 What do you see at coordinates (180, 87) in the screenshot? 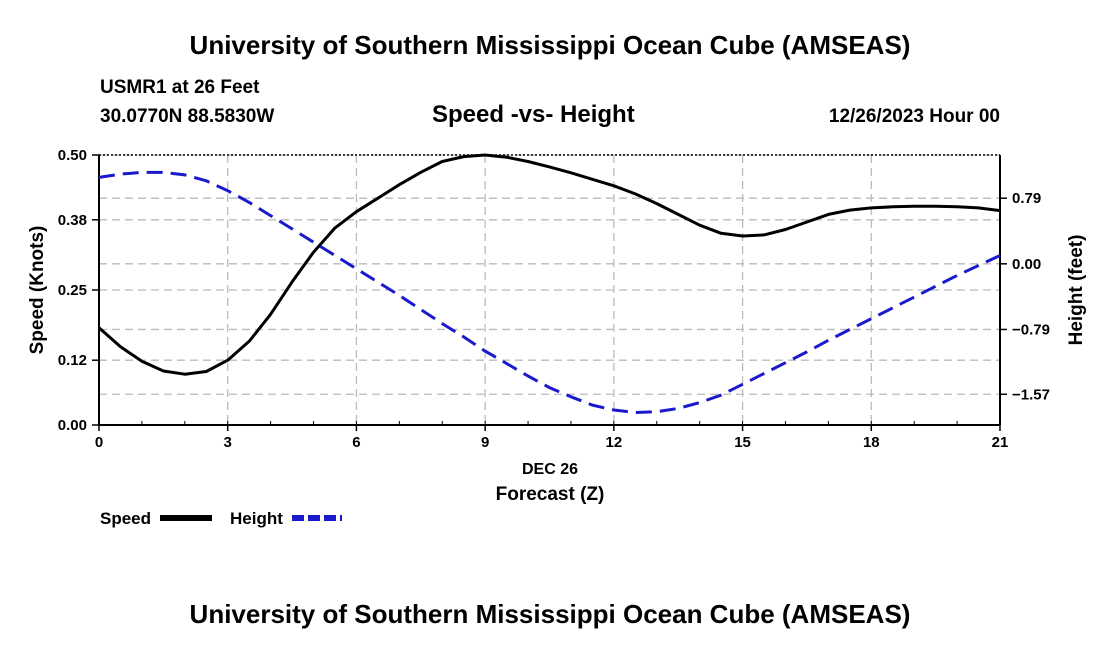
I see `station-label: USMR1 at 26 Feet` at bounding box center [180, 87].